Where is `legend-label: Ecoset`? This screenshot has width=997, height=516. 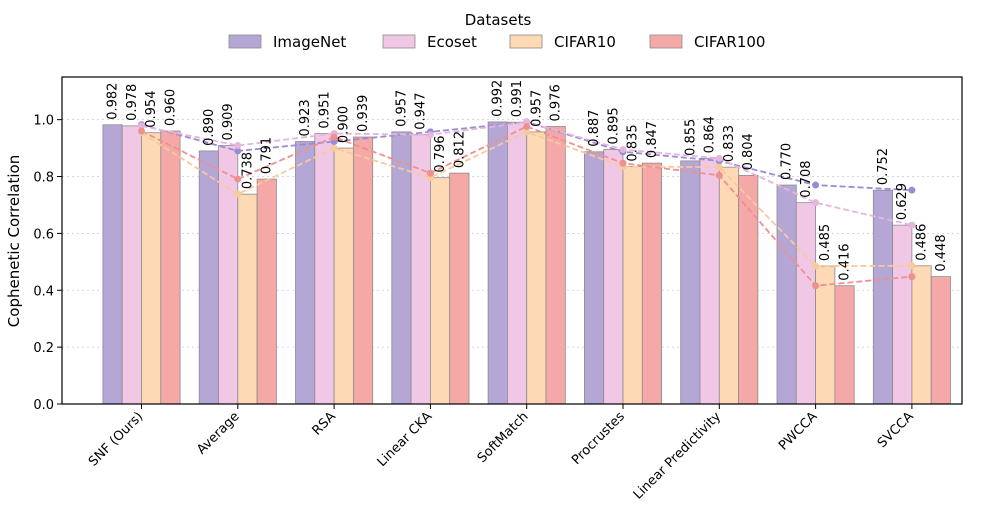
legend-label: Ecoset is located at coordinates (452, 42).